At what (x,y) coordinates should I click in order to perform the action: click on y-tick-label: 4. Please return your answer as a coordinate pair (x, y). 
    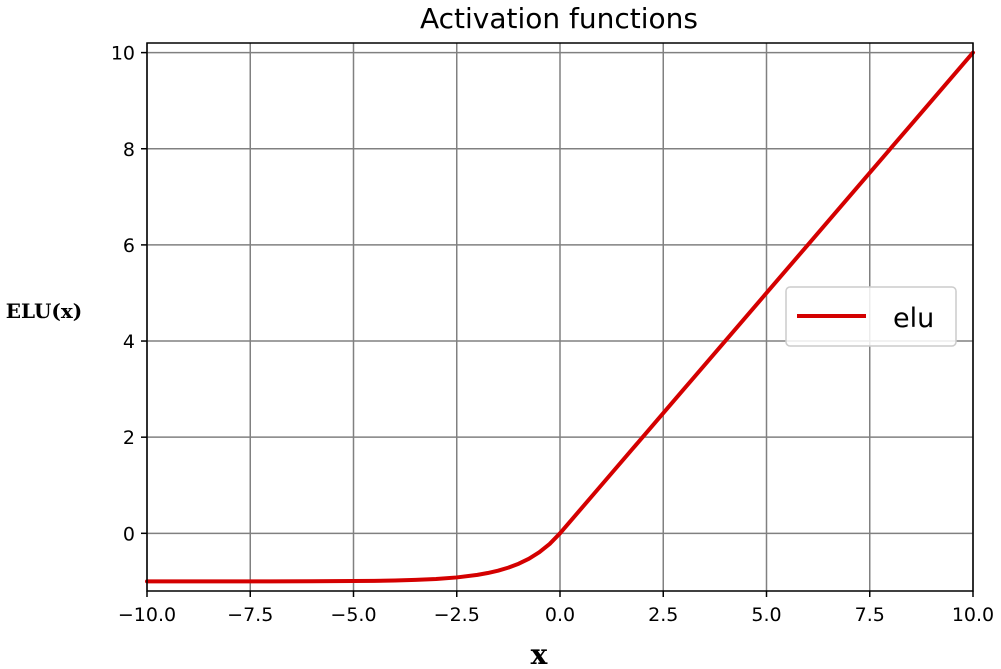
    Looking at the image, I should click on (129, 342).